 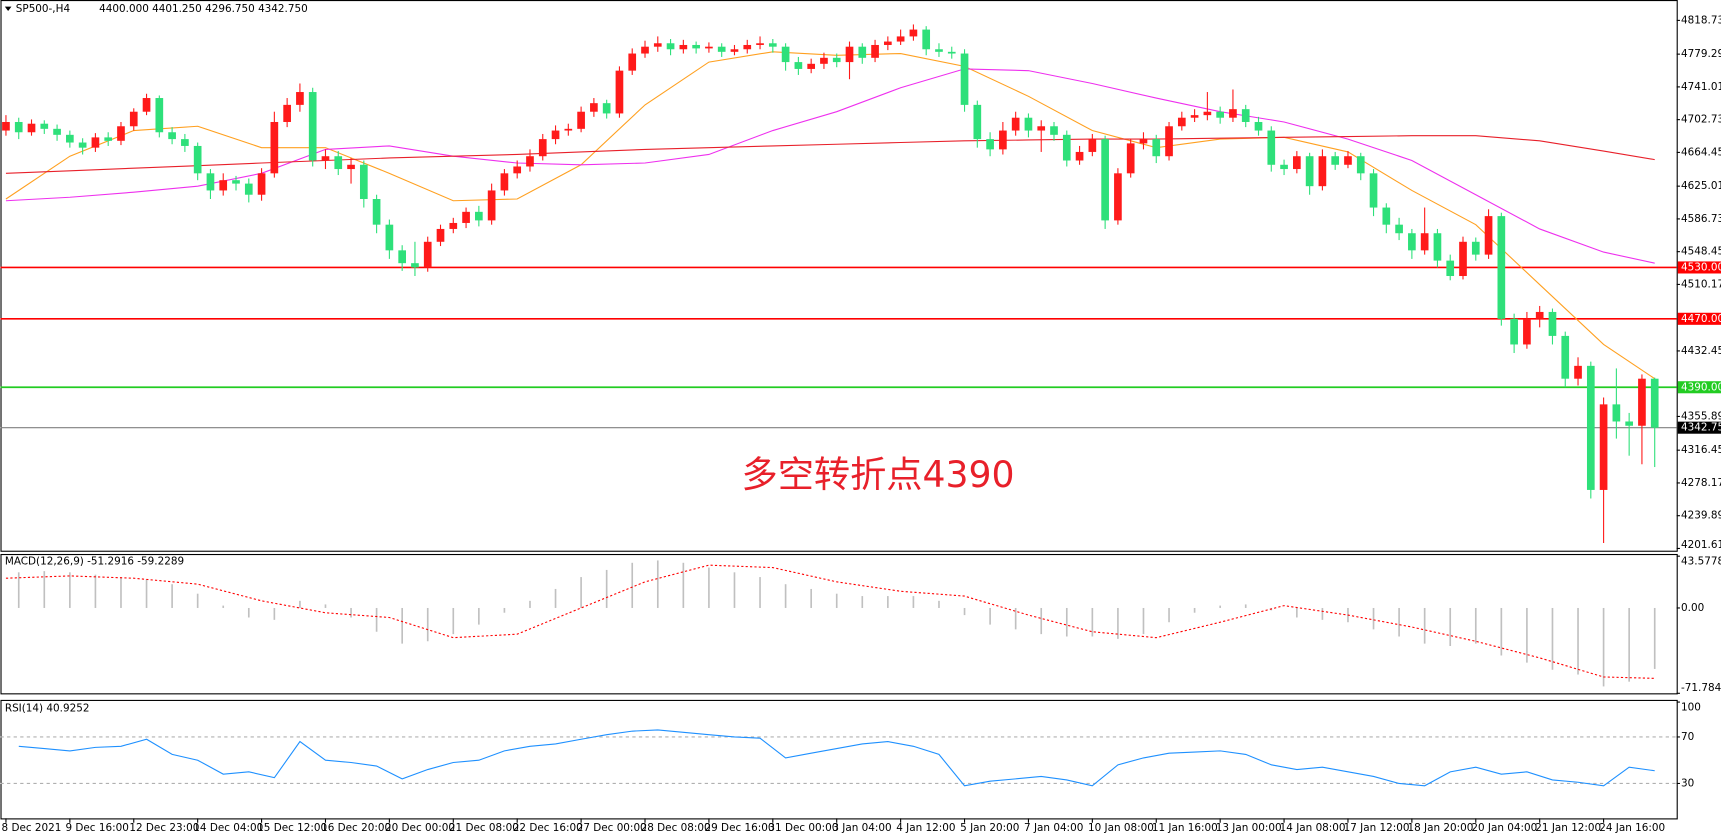 What do you see at coordinates (1568, 828) in the screenshot?
I see `x-tick-label: 21 Jan 12:00` at bounding box center [1568, 828].